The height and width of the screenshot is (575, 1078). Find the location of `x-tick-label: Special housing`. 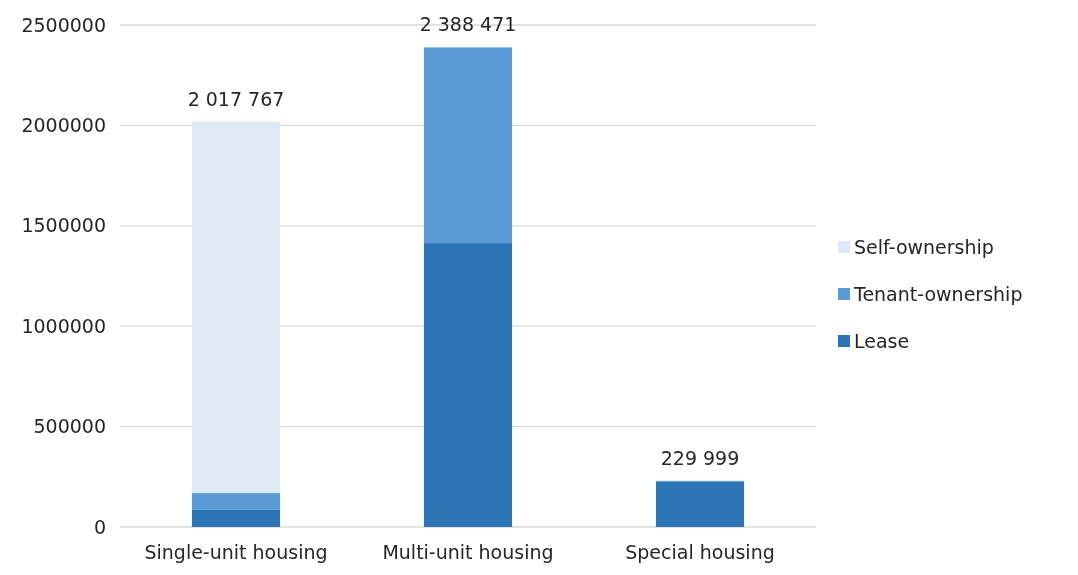

x-tick-label: Special housing is located at coordinates (700, 552).